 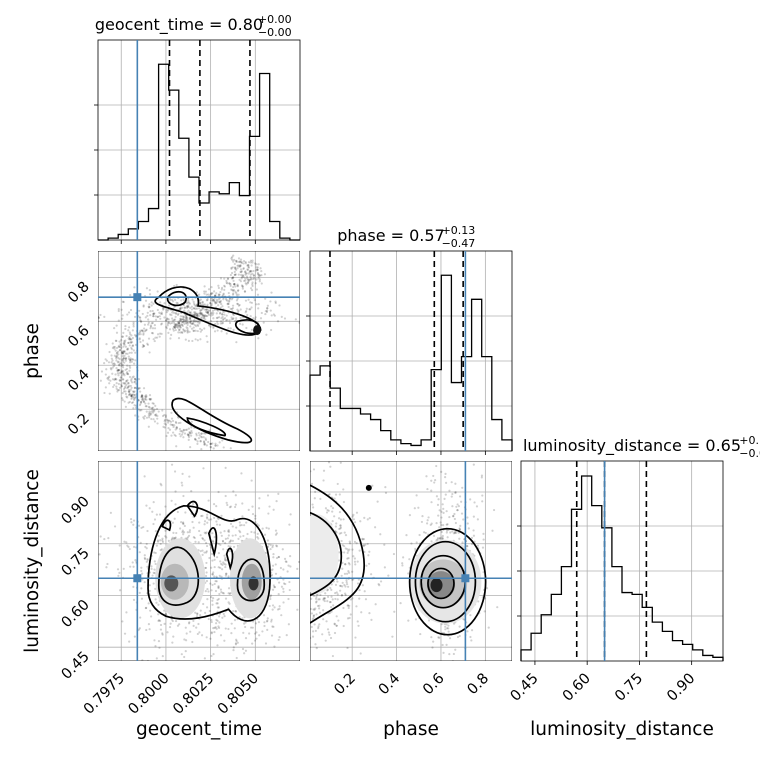 What do you see at coordinates (447, 581) in the screenshot?
I see `contour-ellipse` at bounding box center [447, 581].